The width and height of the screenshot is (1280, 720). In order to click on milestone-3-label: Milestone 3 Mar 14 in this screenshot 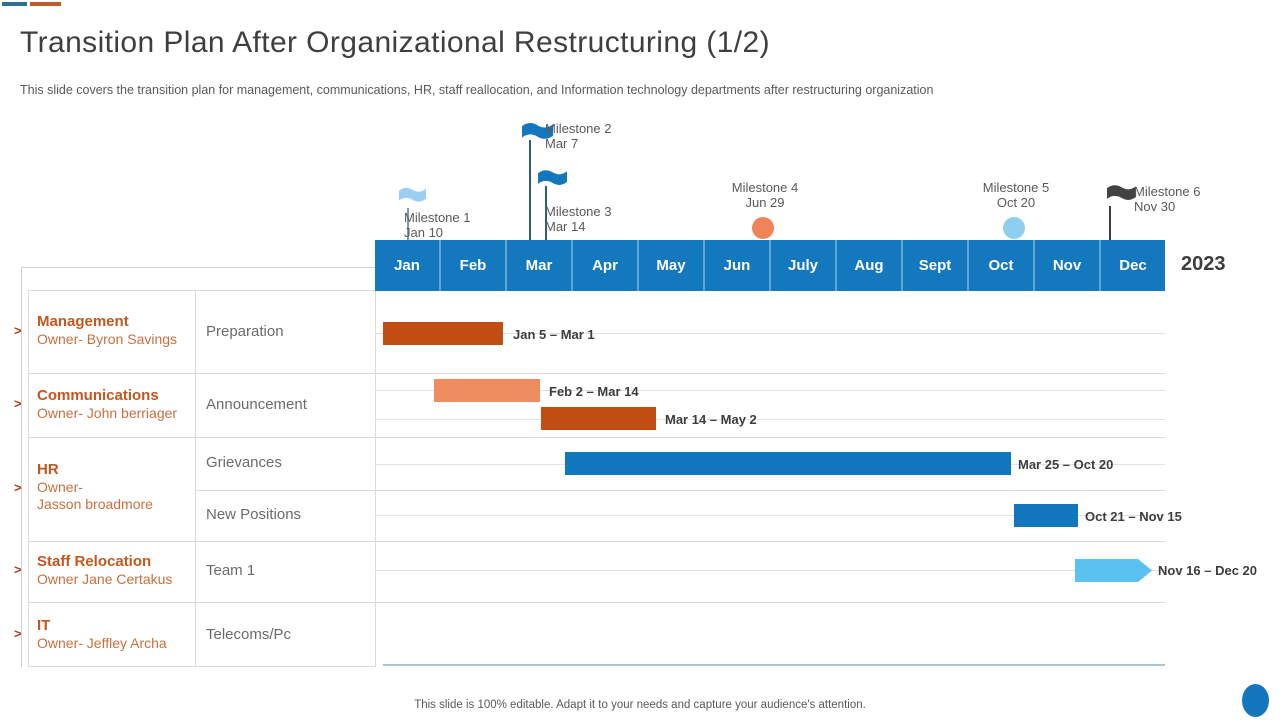, I will do `click(578, 219)`.